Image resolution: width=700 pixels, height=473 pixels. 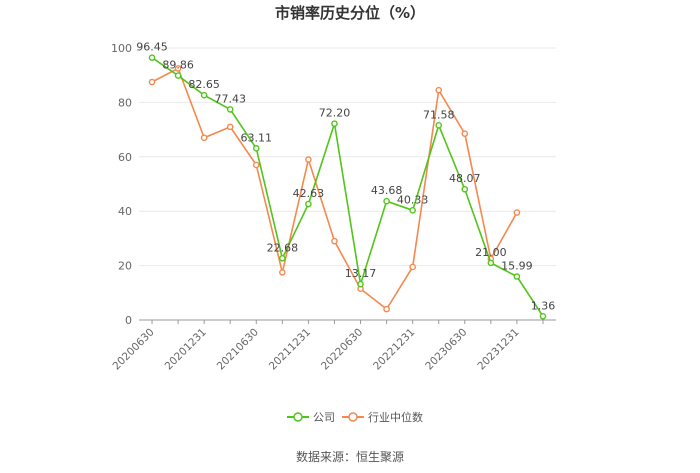 What do you see at coordinates (152, 47) in the screenshot?
I see `data-label-20200630: 96.45` at bounding box center [152, 47].